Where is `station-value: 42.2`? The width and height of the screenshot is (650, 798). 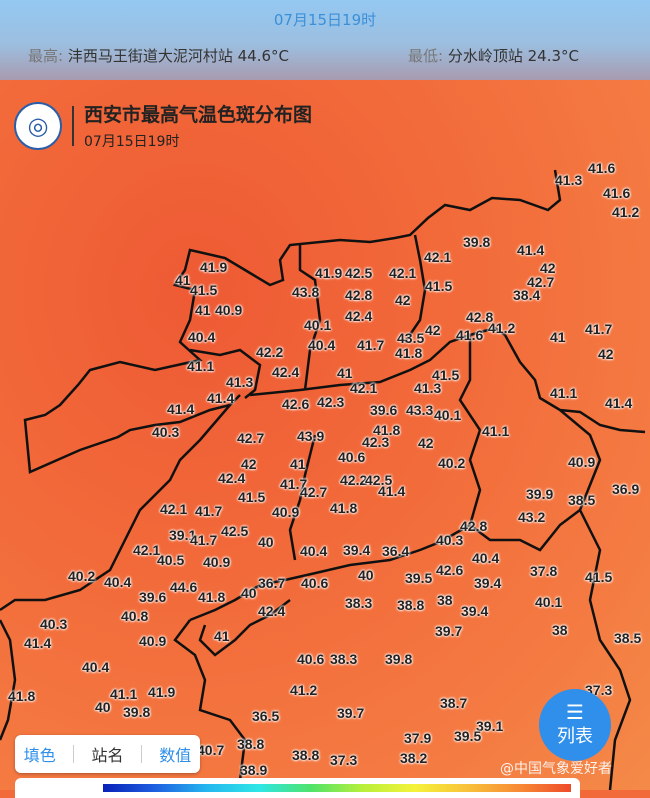 station-value: 42.2 is located at coordinates (354, 480).